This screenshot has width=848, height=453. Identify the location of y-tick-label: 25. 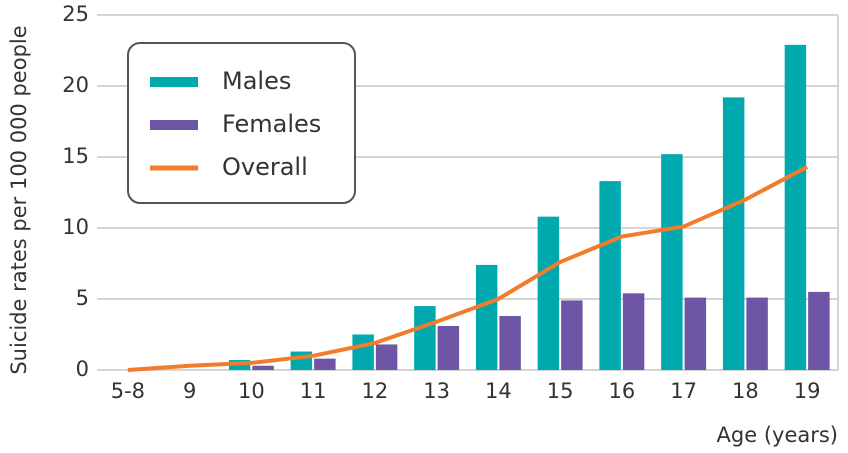
(75, 14).